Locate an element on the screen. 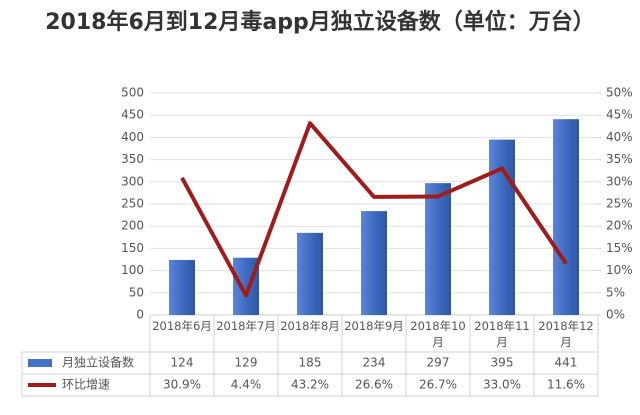  y2-tick-label: 30% is located at coordinates (619, 181).